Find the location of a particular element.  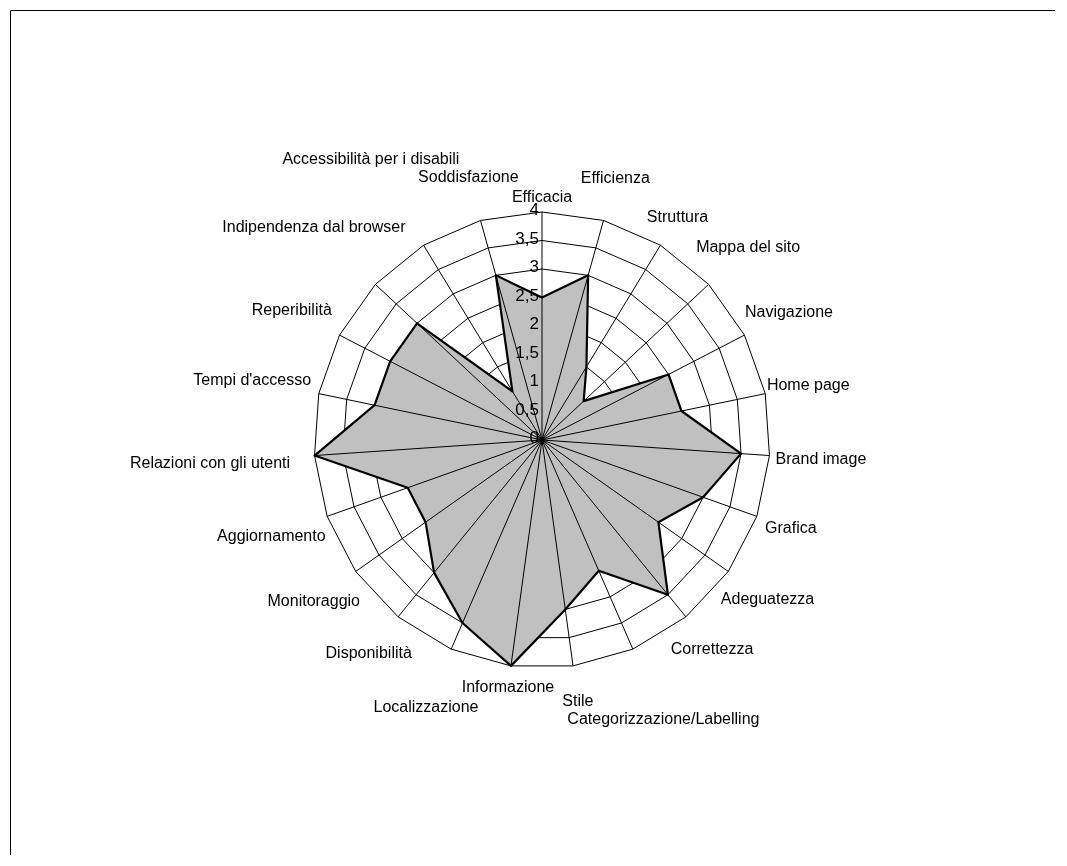

y-tick-label: 1 is located at coordinates (534, 380).